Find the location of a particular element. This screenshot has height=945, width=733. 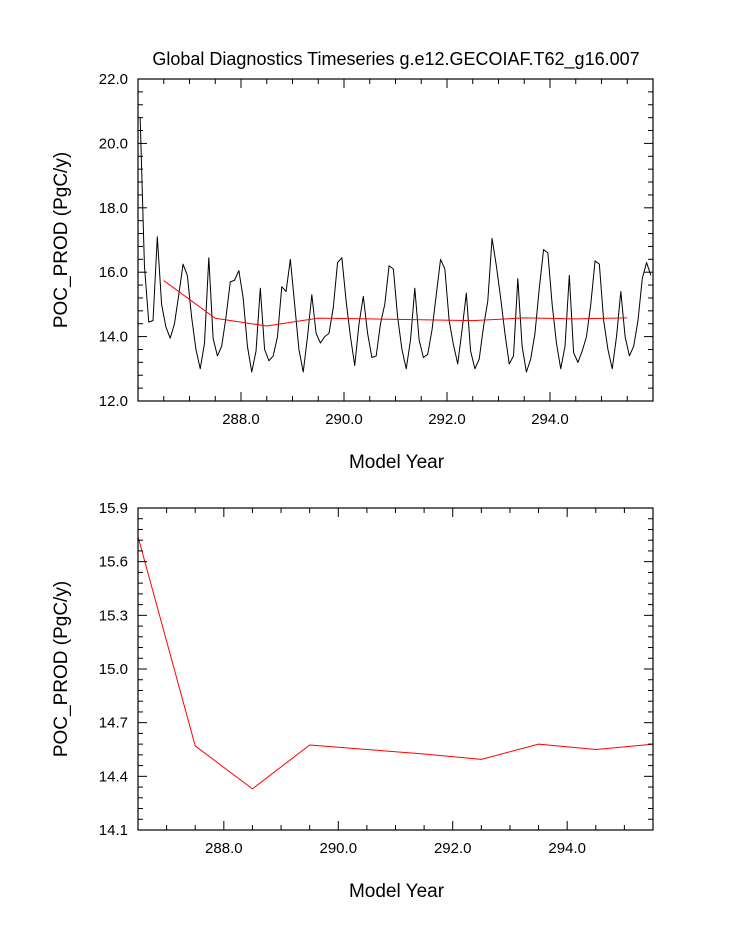

y-tick-label: 15.3 is located at coordinates (113, 615).